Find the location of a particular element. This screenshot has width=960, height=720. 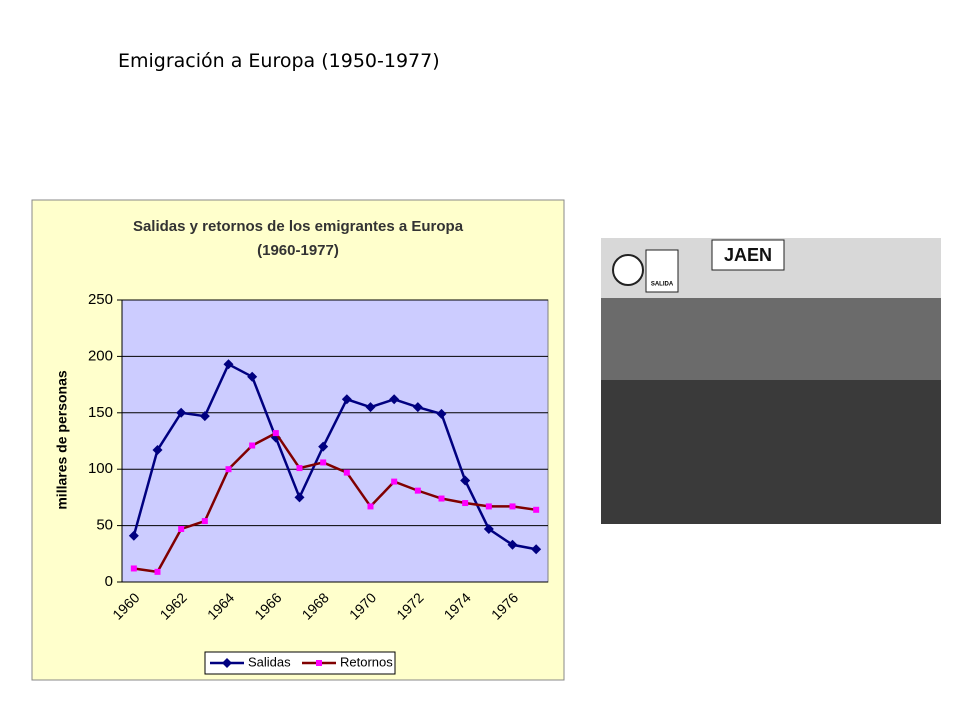

slide-title: Emigración a Europa (1950-1977) is located at coordinates (279, 61).